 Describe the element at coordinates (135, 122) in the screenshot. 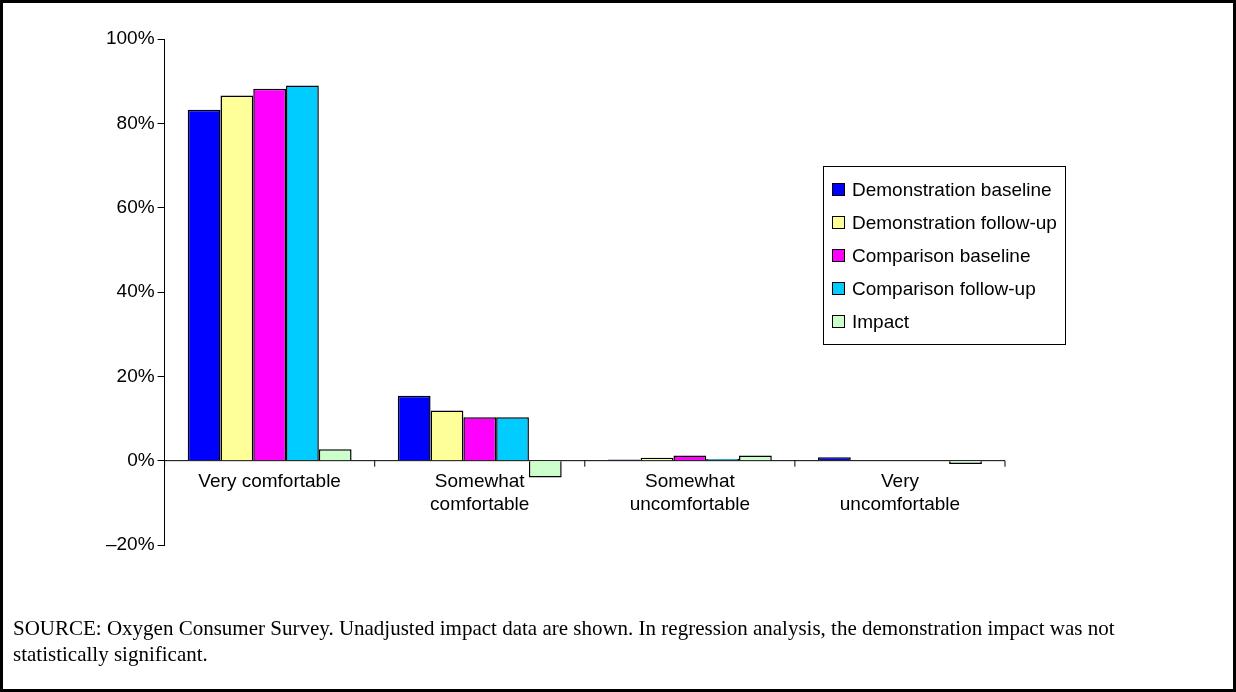

I see `y-tick-label: 80%` at that location.